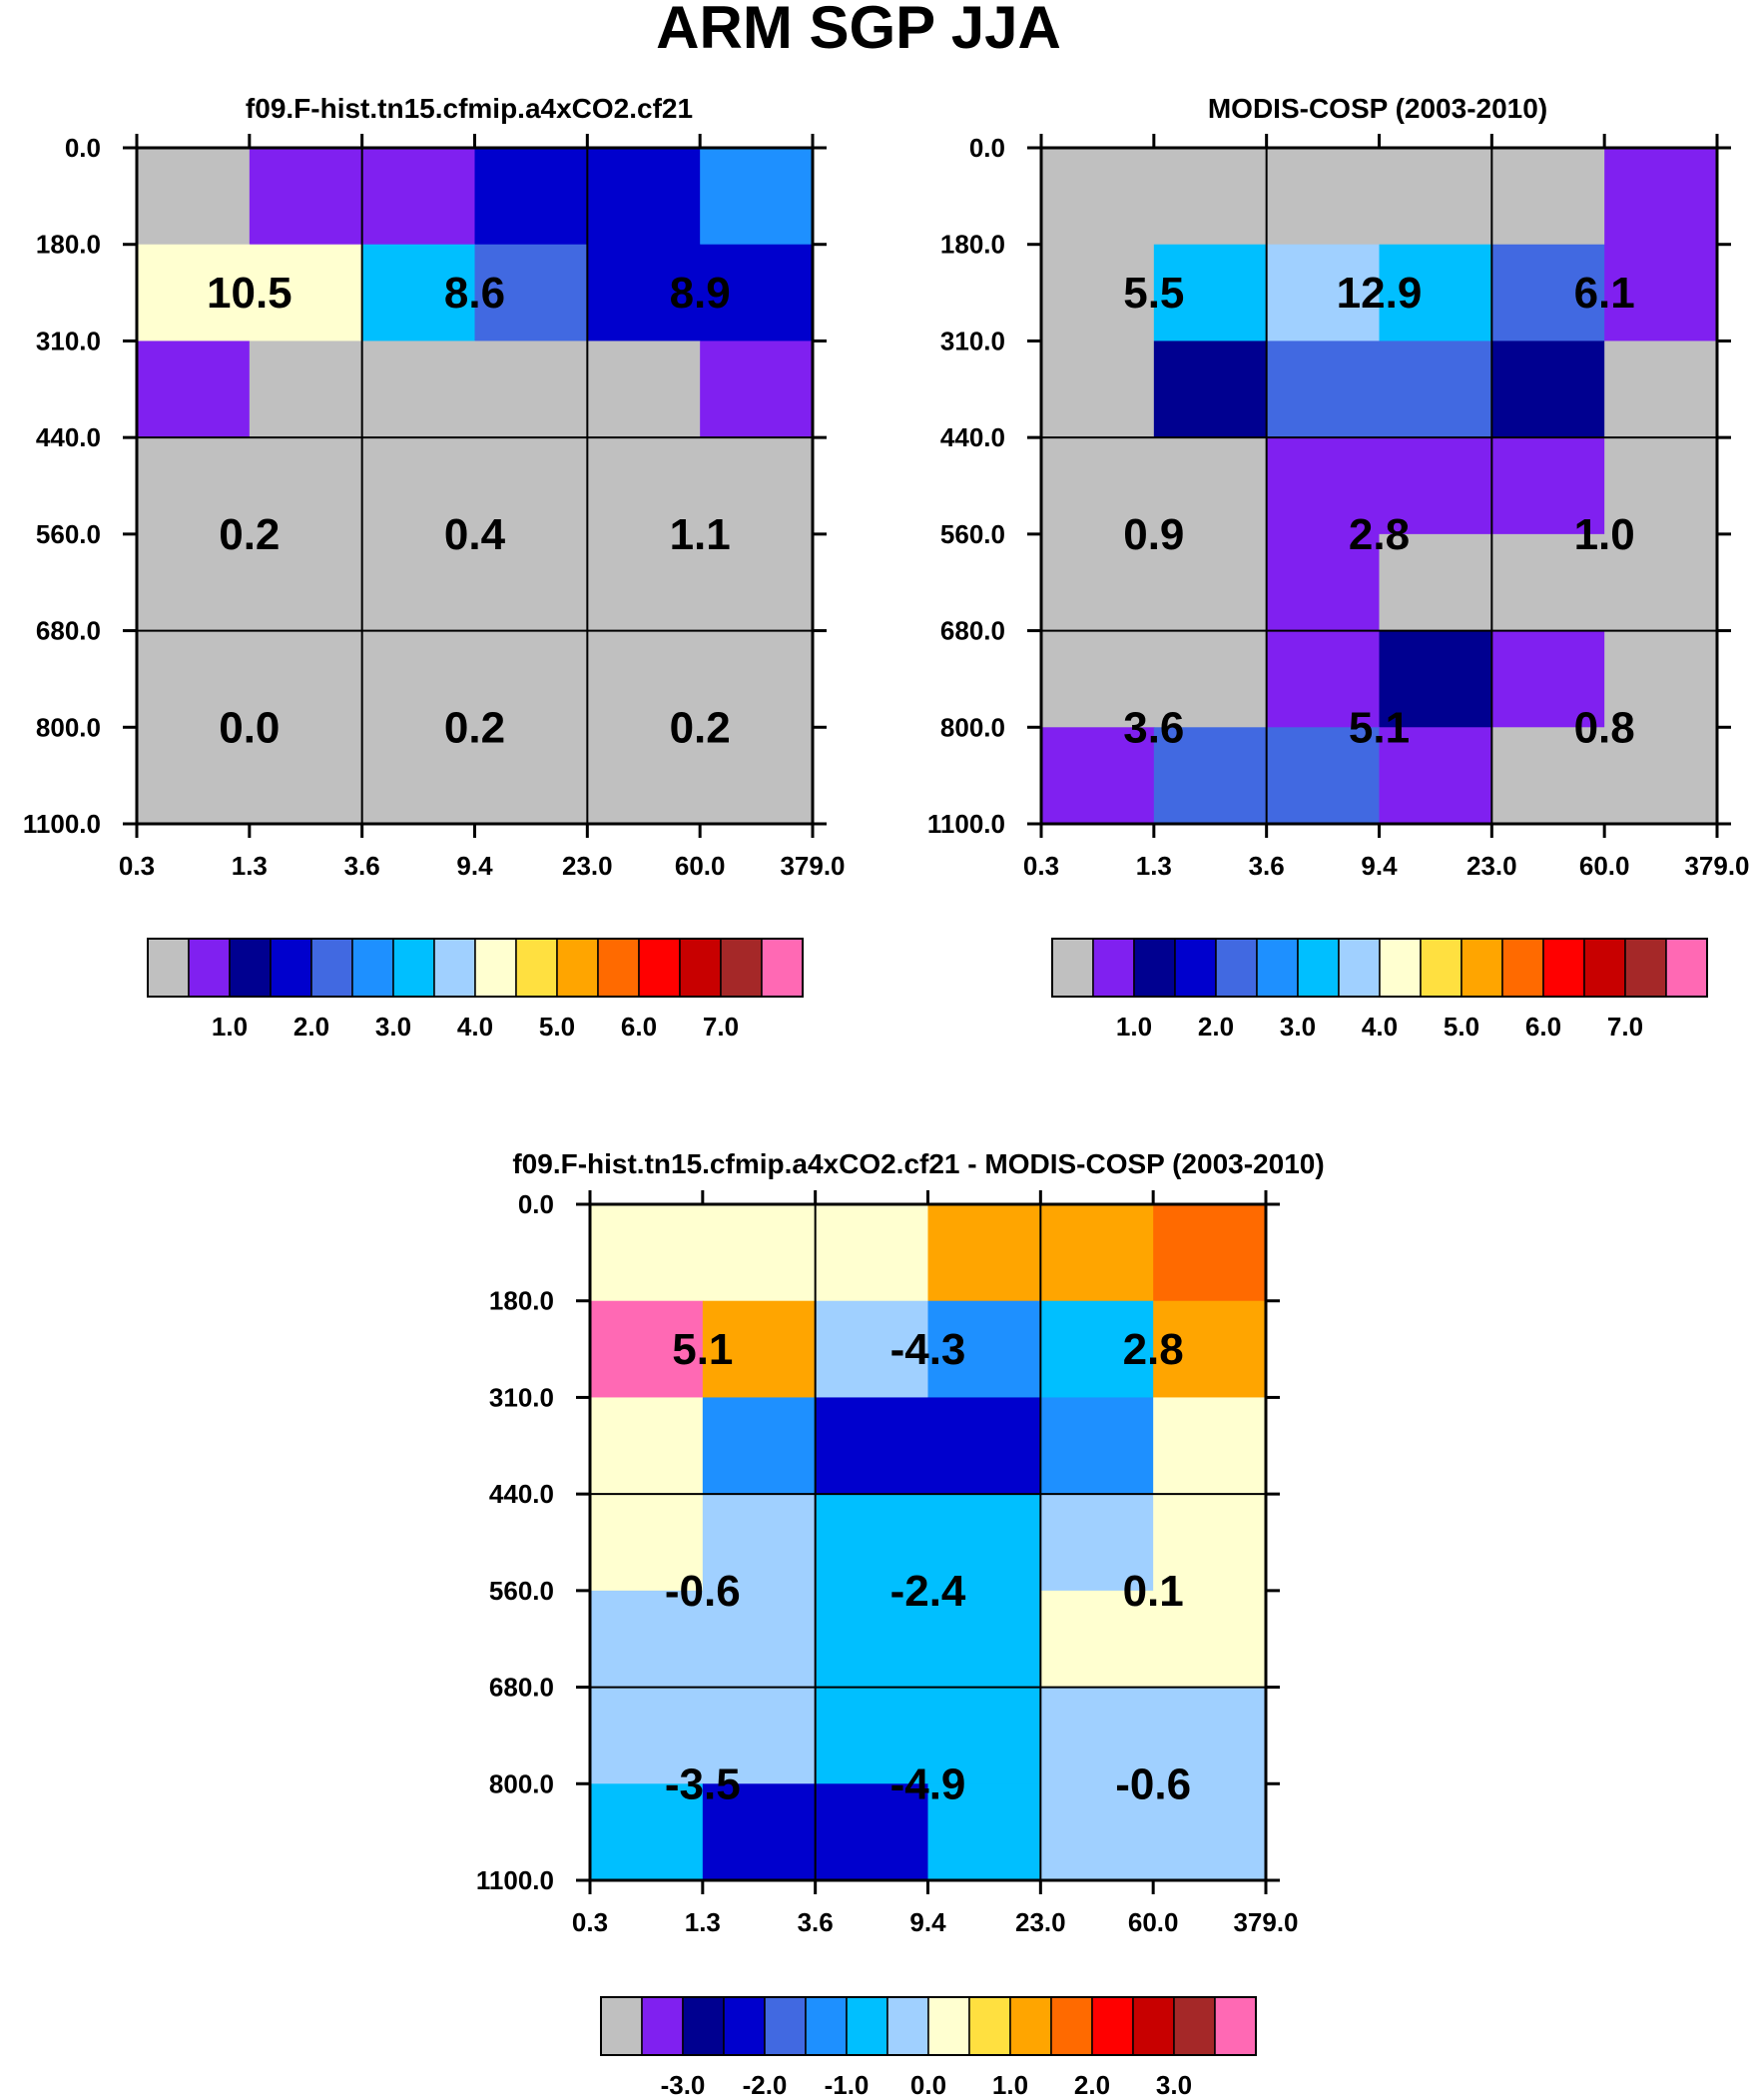 Image resolution: width=1759 pixels, height=2100 pixels. Describe the element at coordinates (1154, 866) in the screenshot. I see `obs-xtick-label-1: 1.3` at that location.